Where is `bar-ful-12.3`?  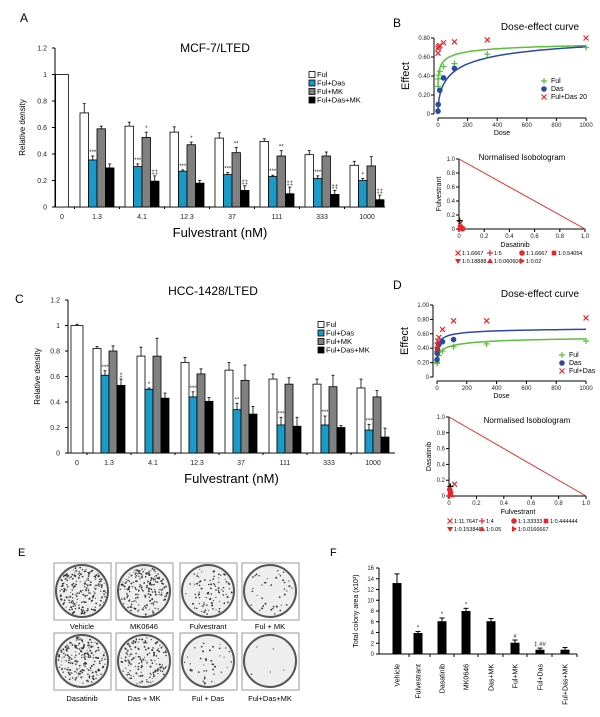
bar-ful-12.3 is located at coordinates (185, 408).